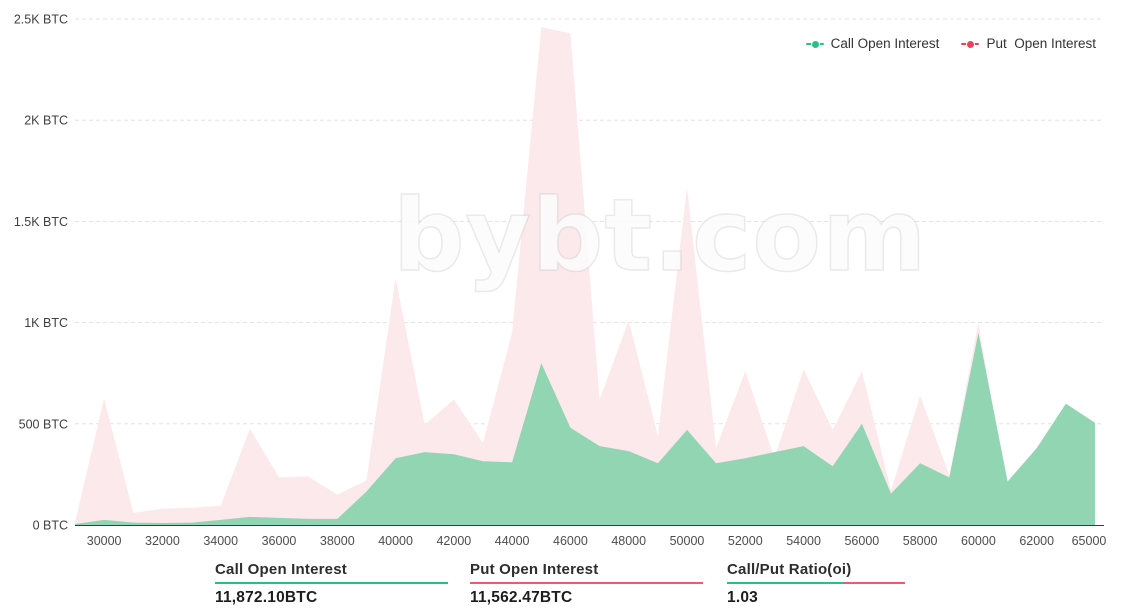 This screenshot has width=1121, height=613. What do you see at coordinates (742, 597) in the screenshot?
I see `stat-value: 1.03` at bounding box center [742, 597].